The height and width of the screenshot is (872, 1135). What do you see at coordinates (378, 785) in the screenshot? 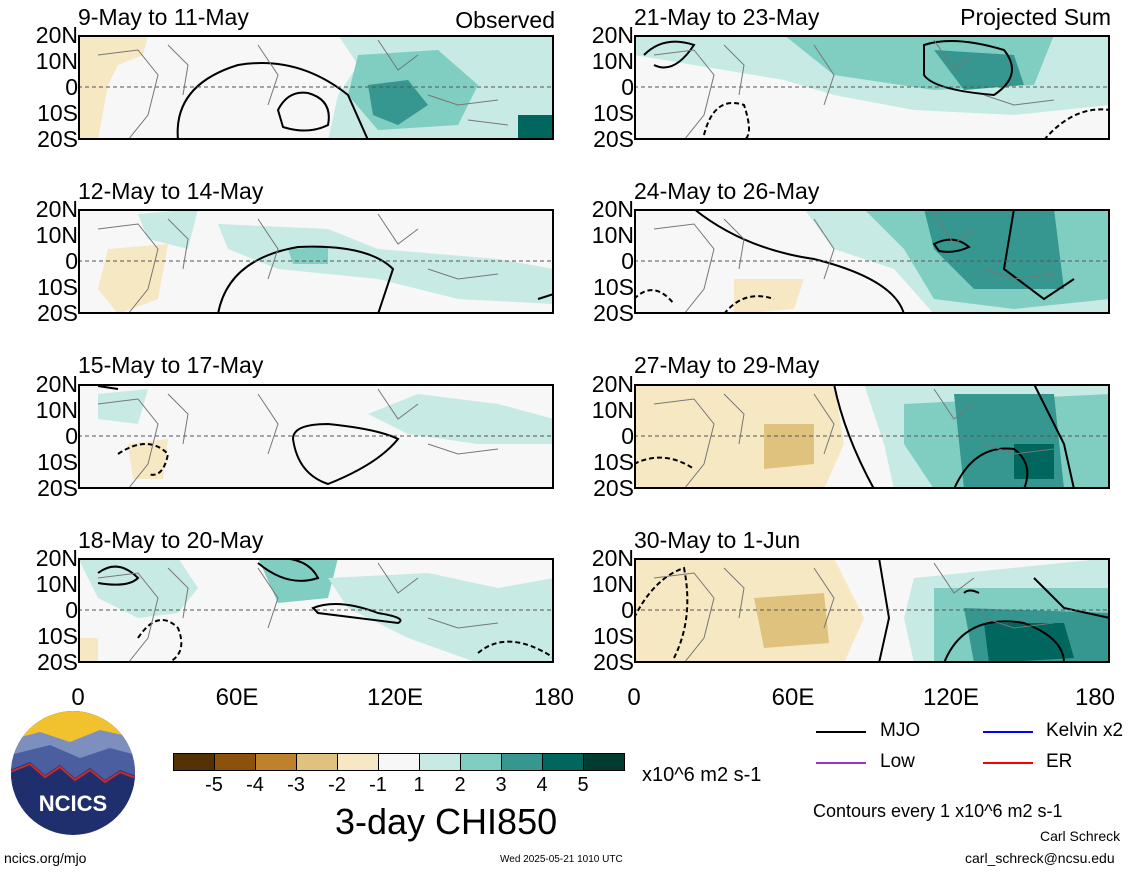
I see `colorbar-label: -1` at bounding box center [378, 785].